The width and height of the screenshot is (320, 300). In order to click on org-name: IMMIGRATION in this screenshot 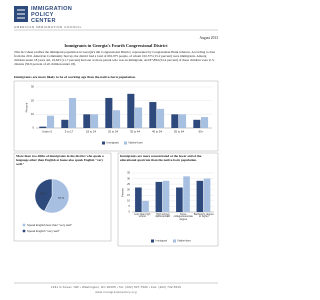, I will do `click(52, 9)`.